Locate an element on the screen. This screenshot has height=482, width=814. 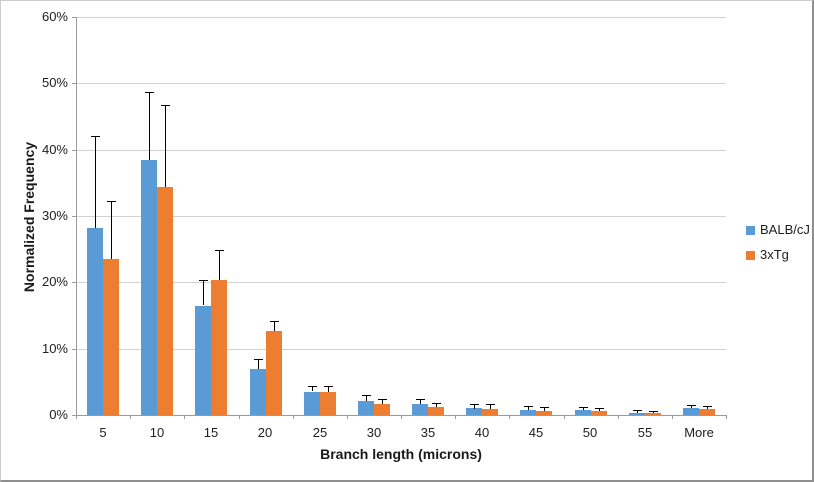
legend-swatch-3xtg-icon is located at coordinates (750, 255).